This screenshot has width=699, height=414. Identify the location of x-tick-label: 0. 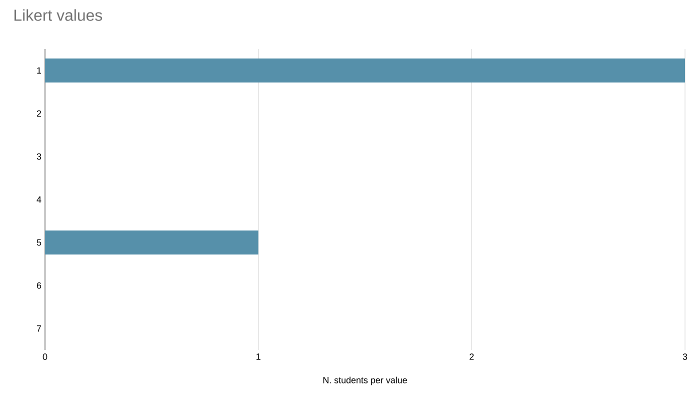
(45, 357).